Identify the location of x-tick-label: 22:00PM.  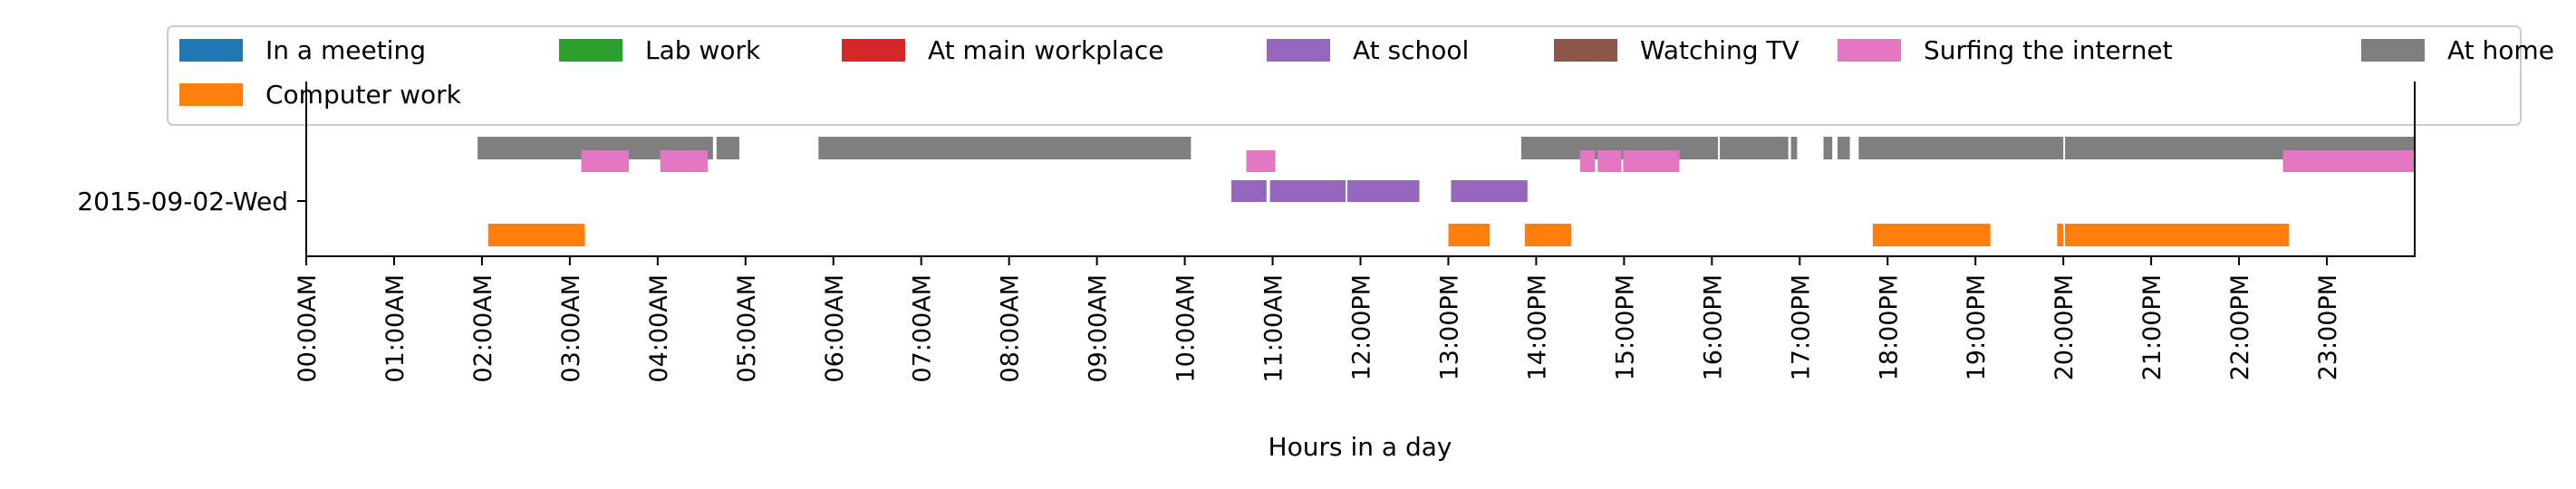
(2240, 327).